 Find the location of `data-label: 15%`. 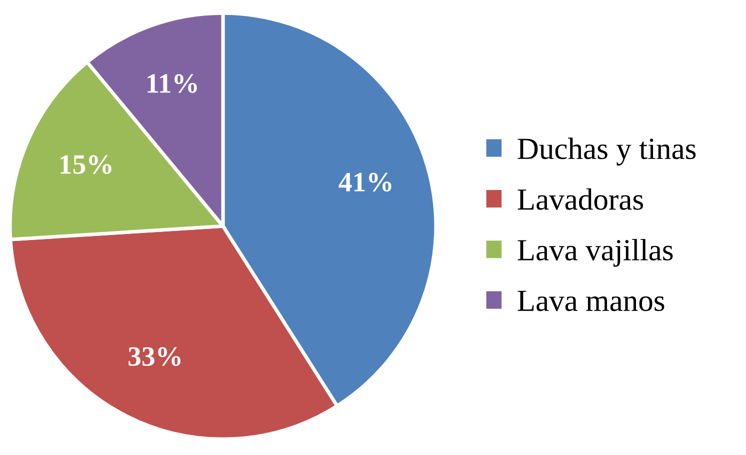

data-label: 15% is located at coordinates (86, 164).